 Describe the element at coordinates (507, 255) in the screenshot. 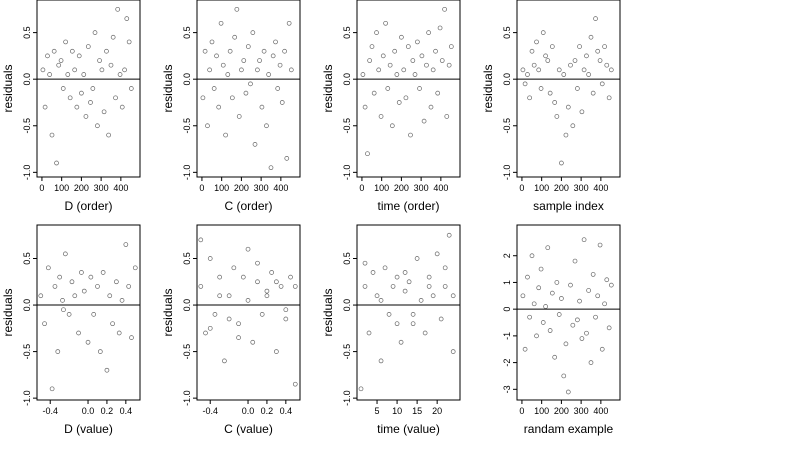

I see `y-tick-label: 2` at that location.